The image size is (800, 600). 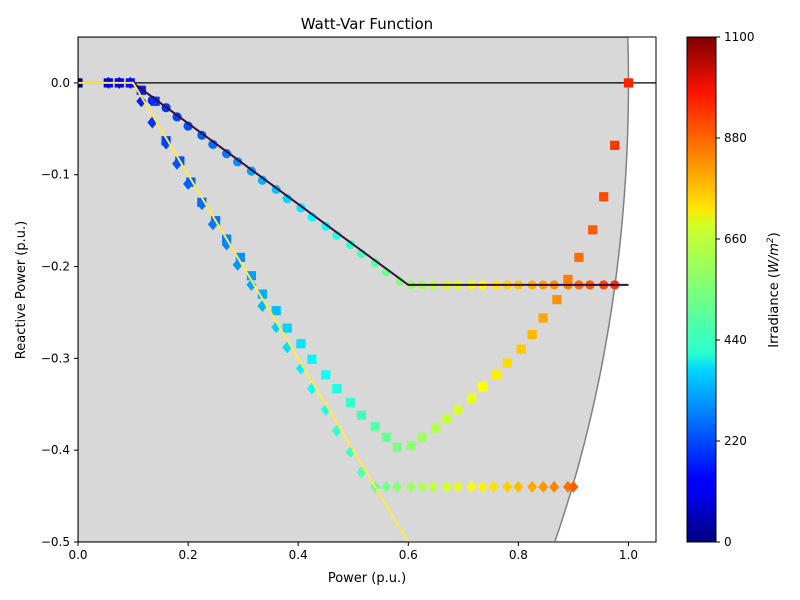 I want to click on colorbar-tick-label: 660, so click(x=735, y=239).